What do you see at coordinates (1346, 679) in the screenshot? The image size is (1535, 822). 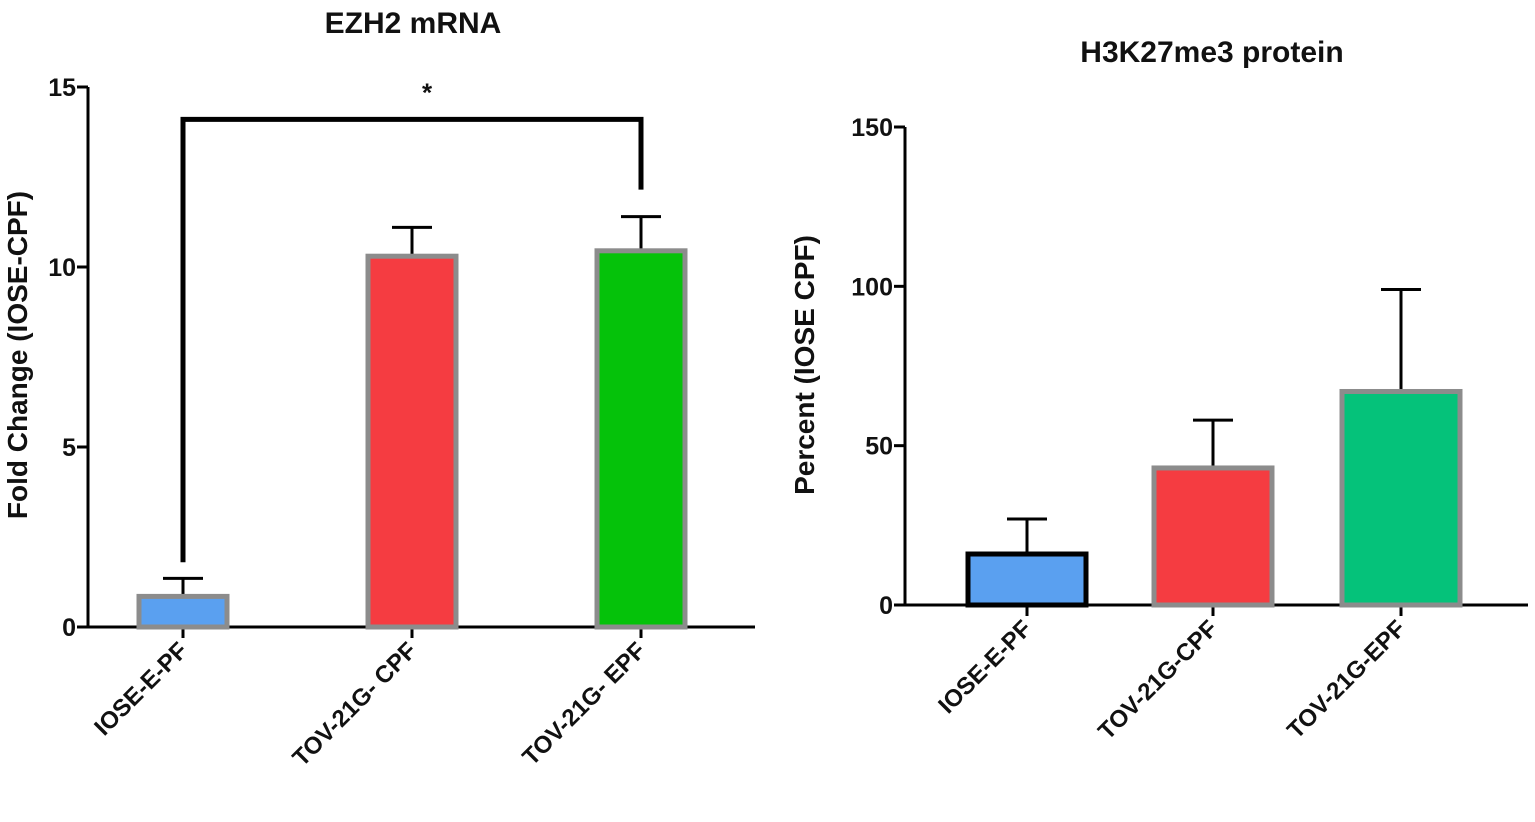 I see `x-tick-label: TOV-21G-EPF` at bounding box center [1346, 679].